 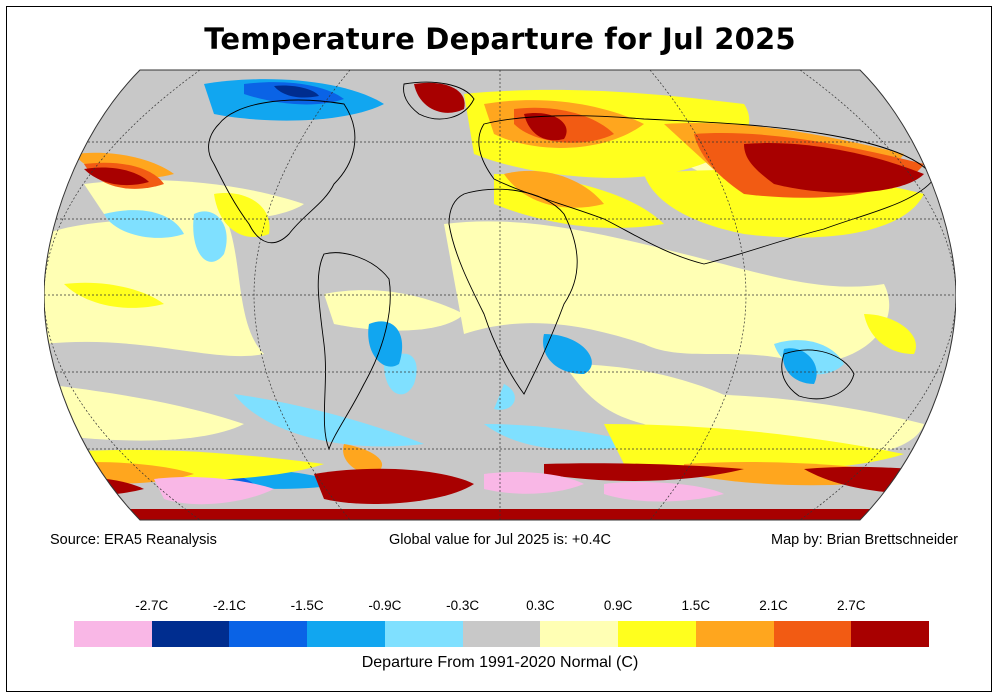 I want to click on colorbar-tick-label: 0.9C, so click(x=618, y=605).